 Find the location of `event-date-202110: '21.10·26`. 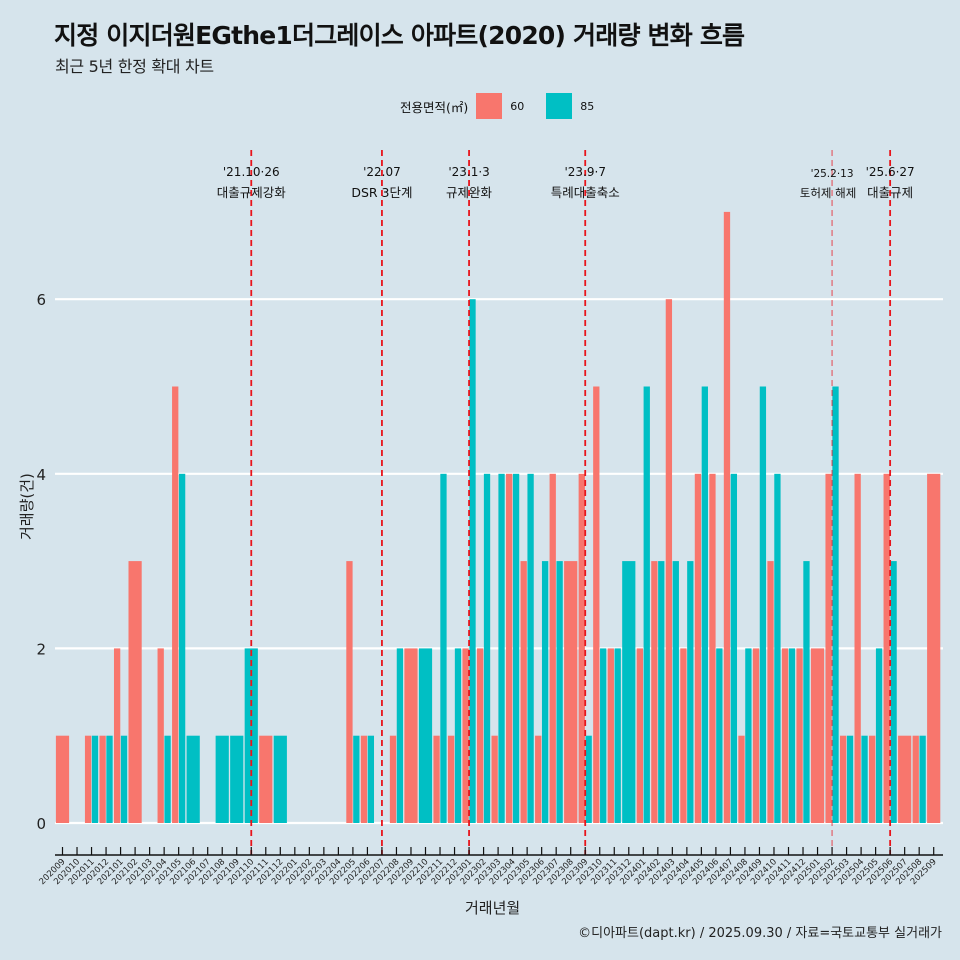

event-date-202110: '21.10·26 is located at coordinates (251, 172).